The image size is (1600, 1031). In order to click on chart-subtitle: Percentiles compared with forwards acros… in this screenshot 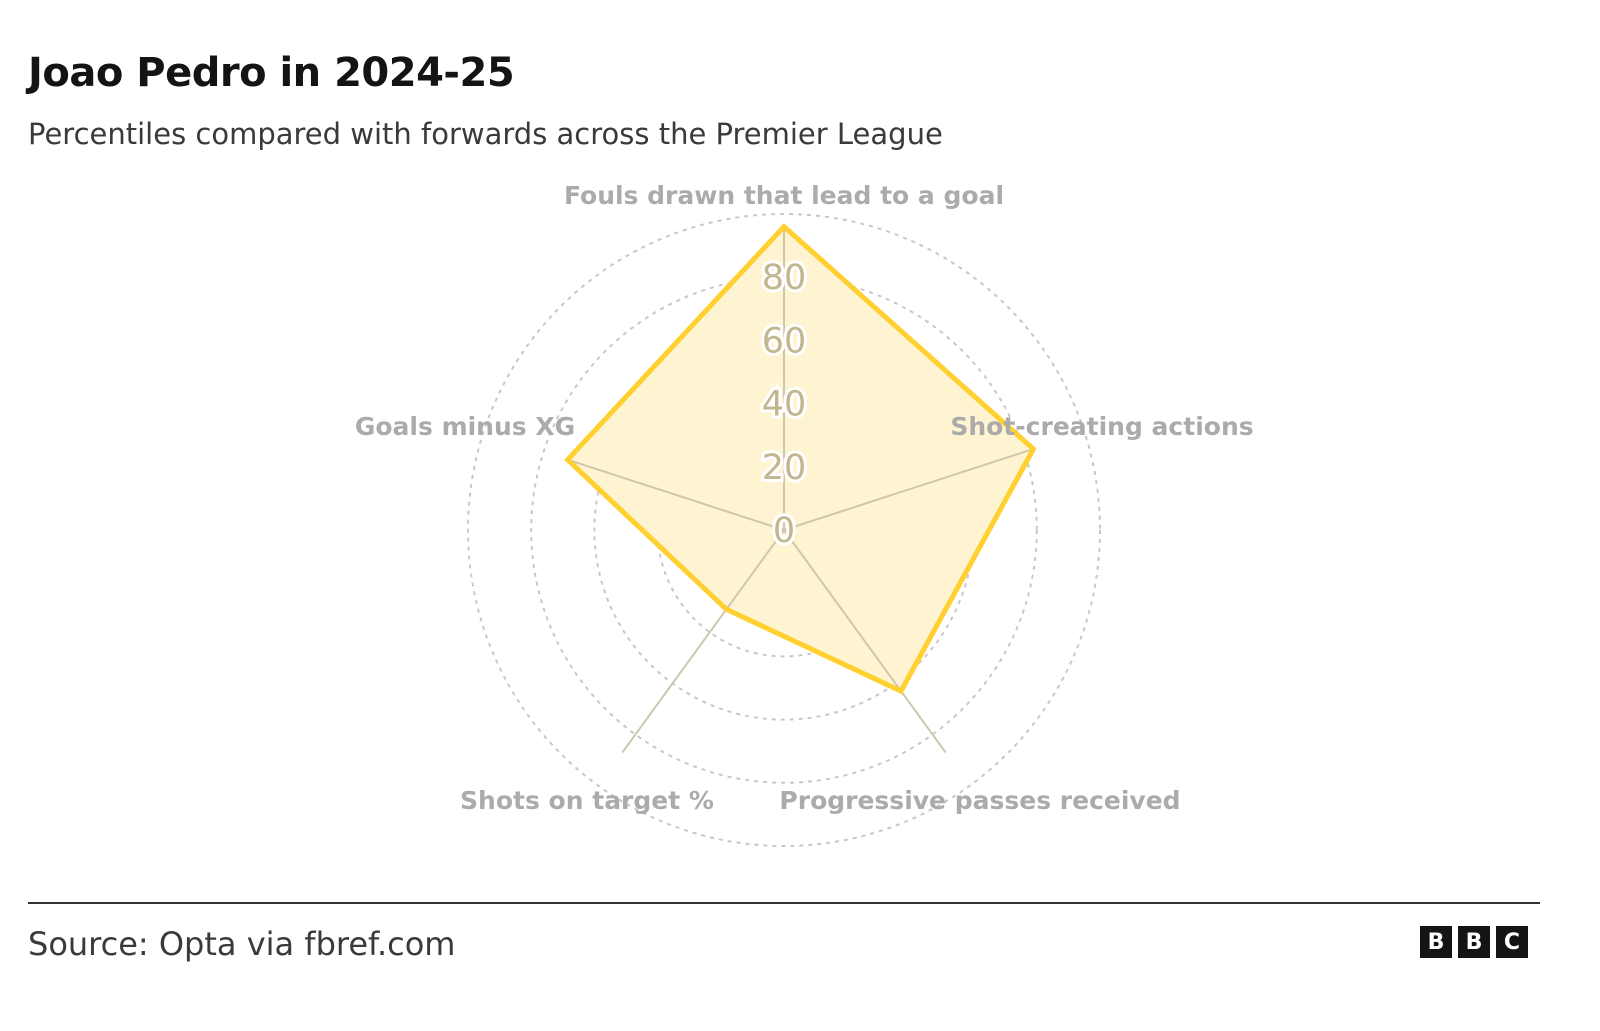, I will do `click(485, 134)`.